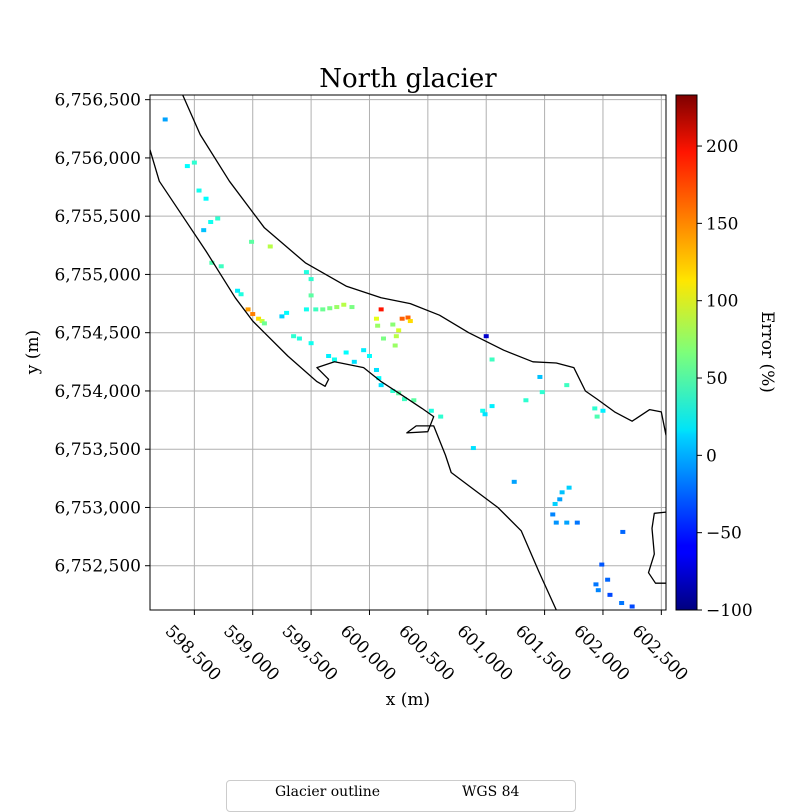 Image resolution: width=800 pixels, height=812 pixels. I want to click on legend: Glacier outline WGS 84, so click(401, 796).